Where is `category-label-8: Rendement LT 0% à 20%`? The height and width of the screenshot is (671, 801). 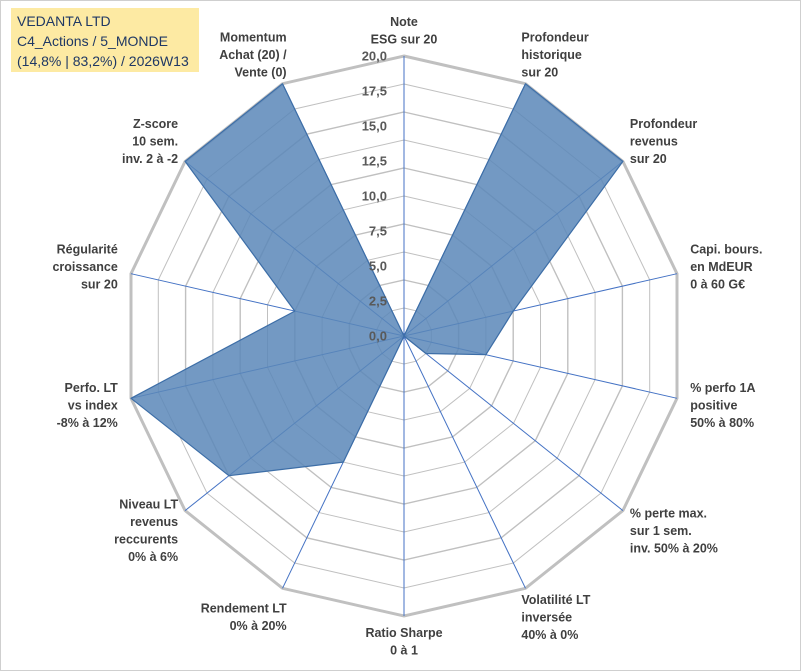 category-label-8: Rendement LT 0% à 20% is located at coordinates (244, 618).